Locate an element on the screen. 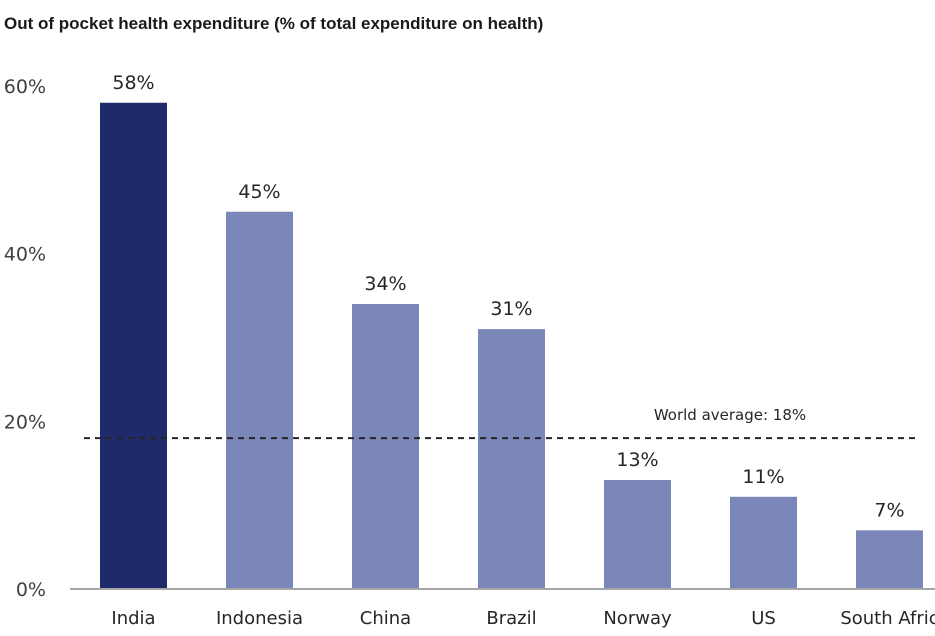  y-axis-ticks: 0% 20% 40% 60% is located at coordinates (25, 338).